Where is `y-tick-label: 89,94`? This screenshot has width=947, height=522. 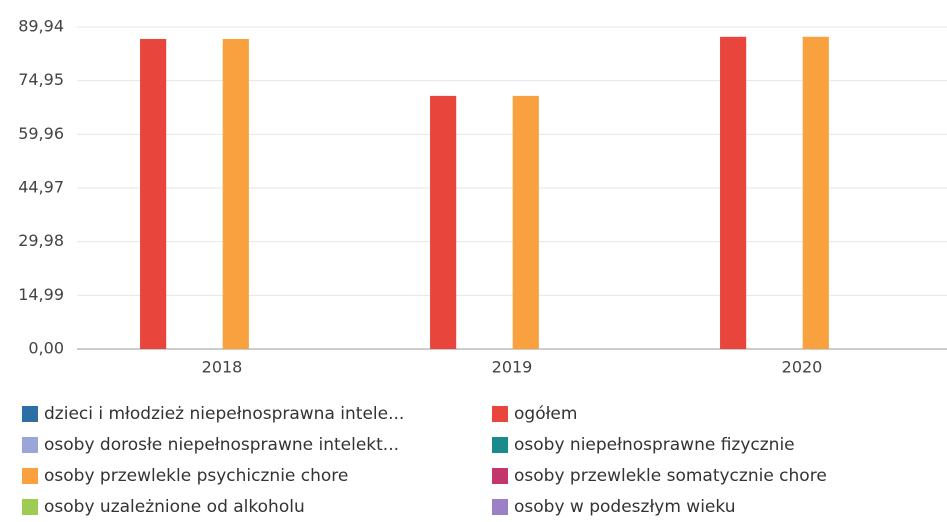 y-tick-label: 89,94 is located at coordinates (41, 26).